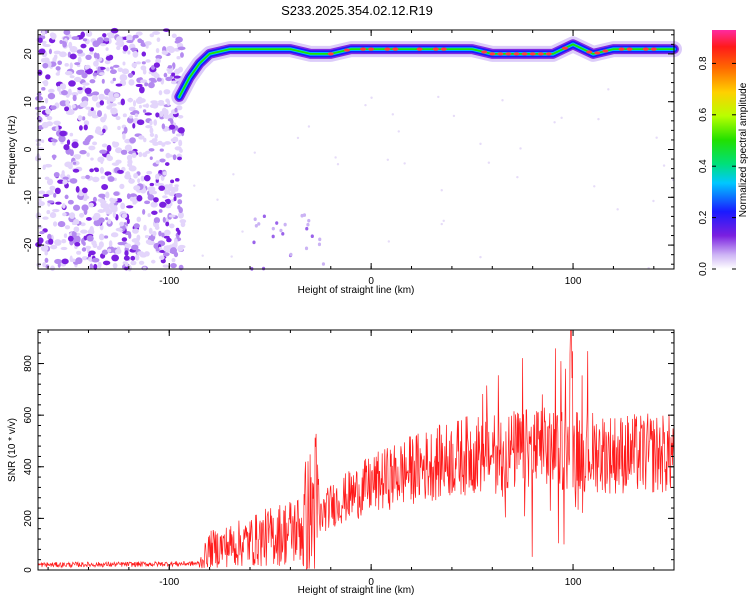 The width and height of the screenshot is (750, 600). Describe the element at coordinates (717, 166) in the screenshot. I see `colorbar-ticks: 0.0 0.2 0.4 0.6 0.8` at that location.